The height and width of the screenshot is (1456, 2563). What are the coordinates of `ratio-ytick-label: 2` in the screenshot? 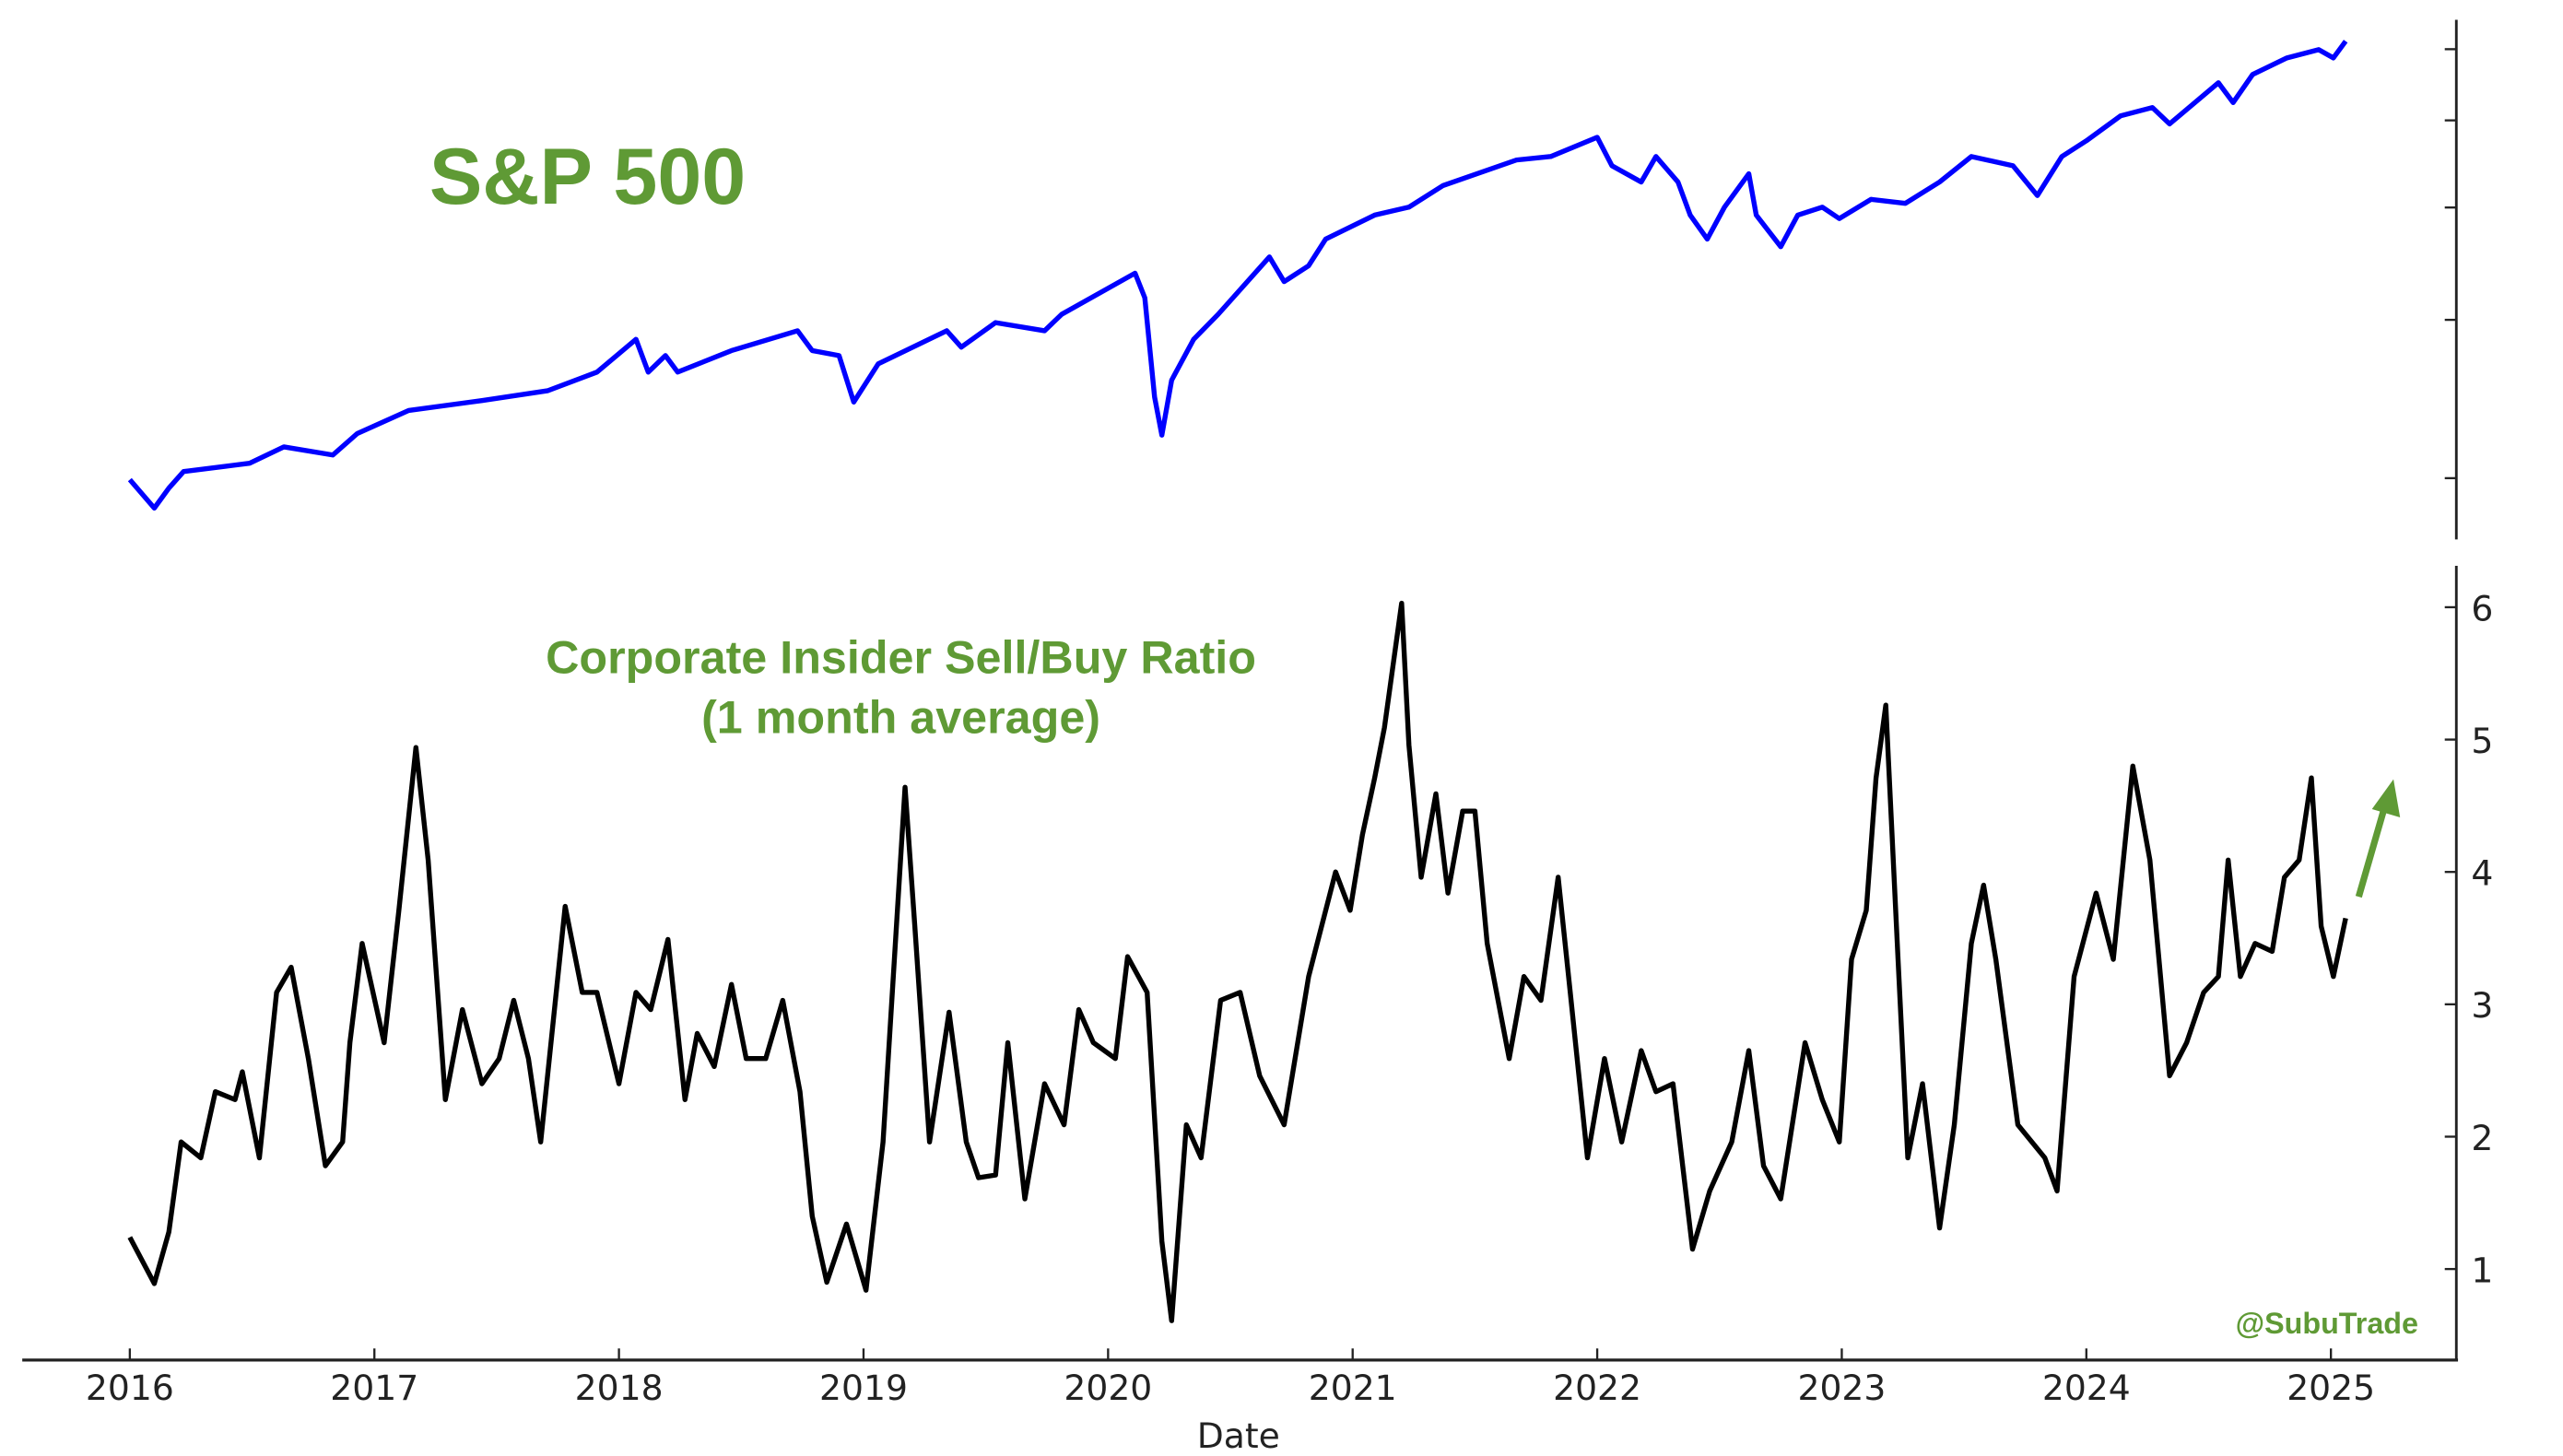 It's located at (2482, 1138).